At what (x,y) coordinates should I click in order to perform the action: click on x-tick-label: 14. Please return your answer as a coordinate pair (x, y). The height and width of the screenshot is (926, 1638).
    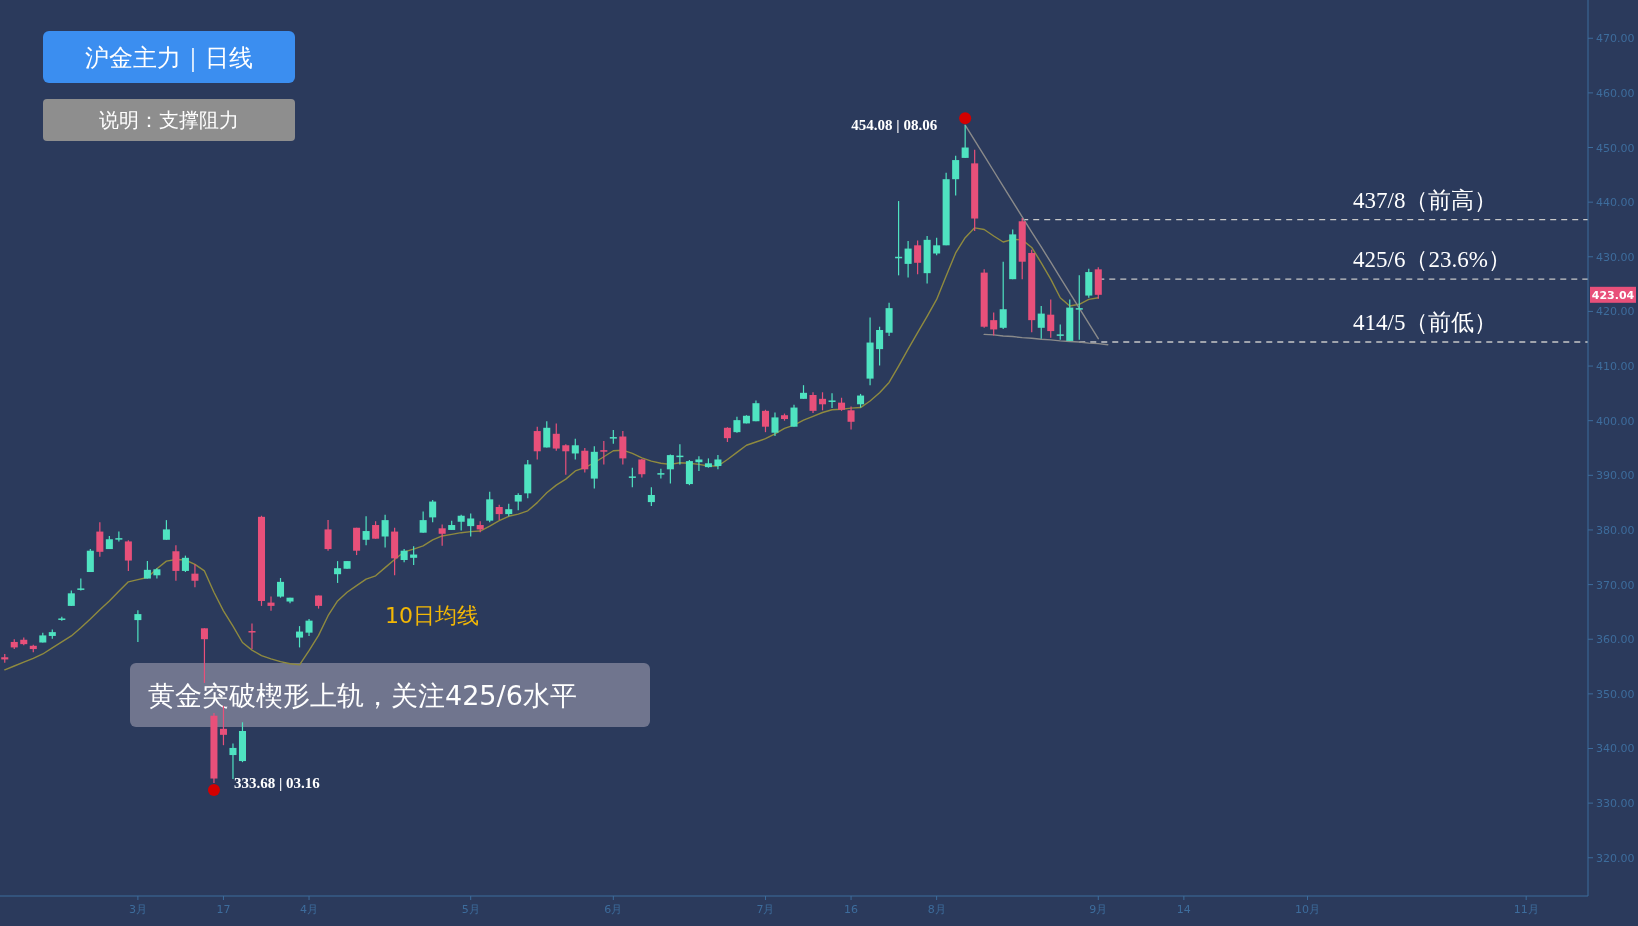
    Looking at the image, I should click on (1183, 909).